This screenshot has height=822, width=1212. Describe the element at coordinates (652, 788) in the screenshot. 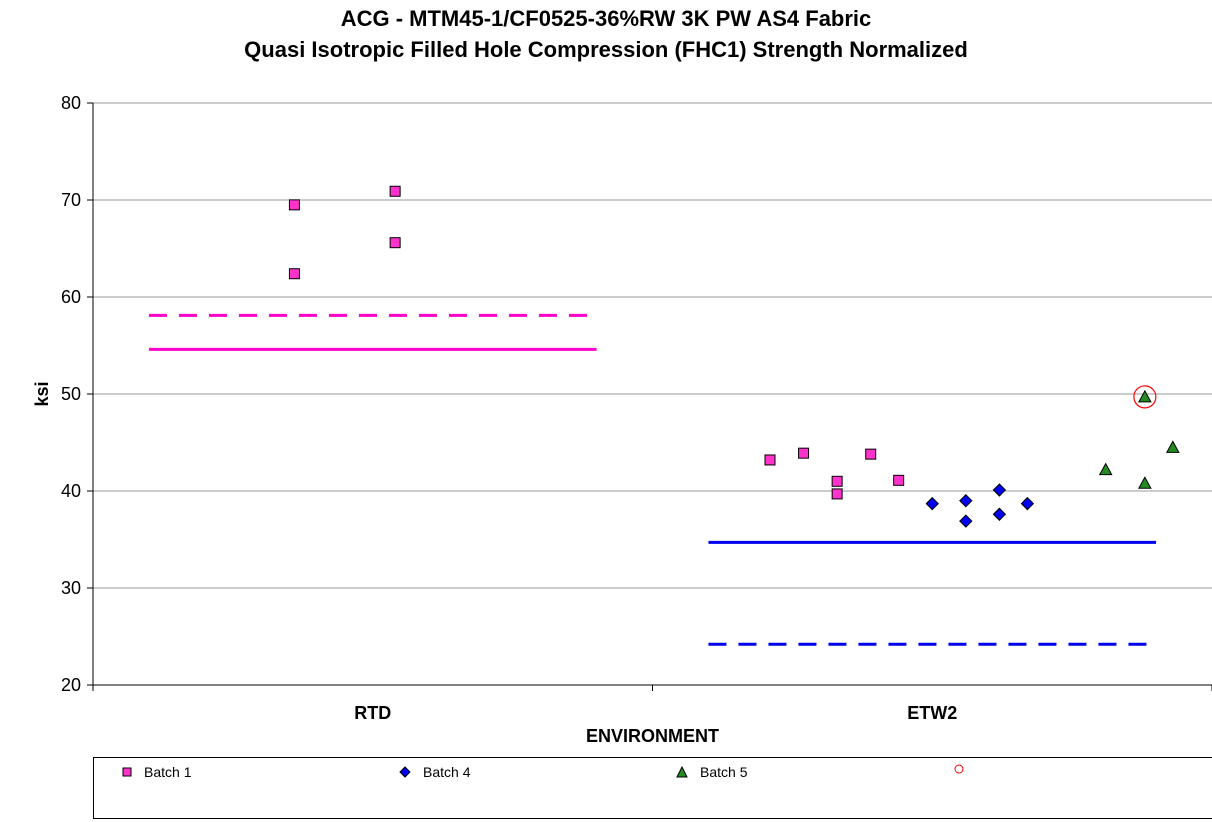

I see `legend: Batch 1 Batch 4 Batch 5` at that location.